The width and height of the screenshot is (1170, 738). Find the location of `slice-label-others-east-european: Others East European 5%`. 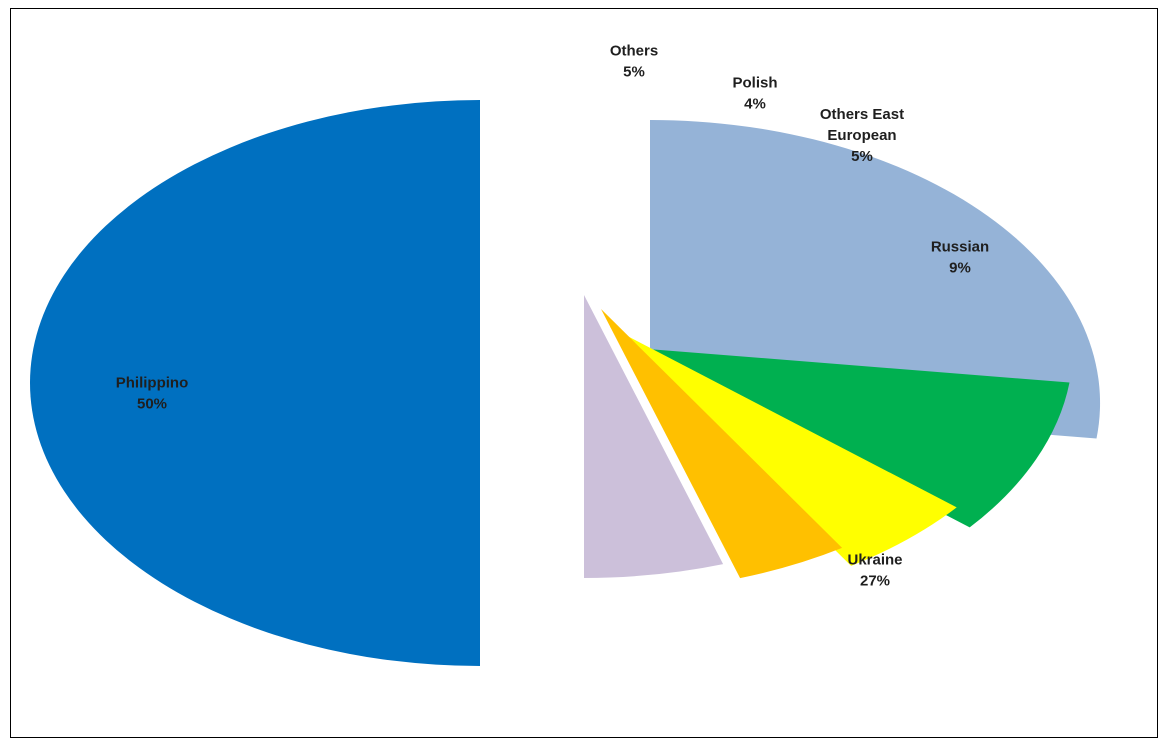

slice-label-others-east-european: Others East European 5% is located at coordinates (862, 135).